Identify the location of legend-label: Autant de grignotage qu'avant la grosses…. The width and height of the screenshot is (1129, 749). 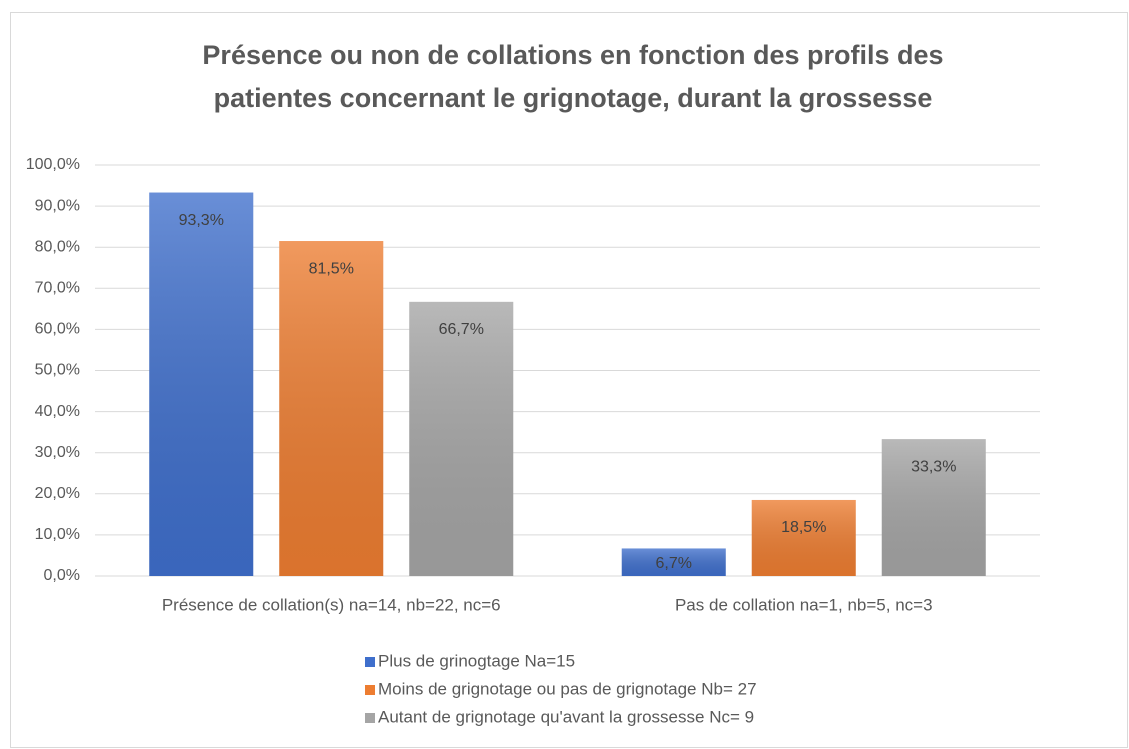
(566, 716).